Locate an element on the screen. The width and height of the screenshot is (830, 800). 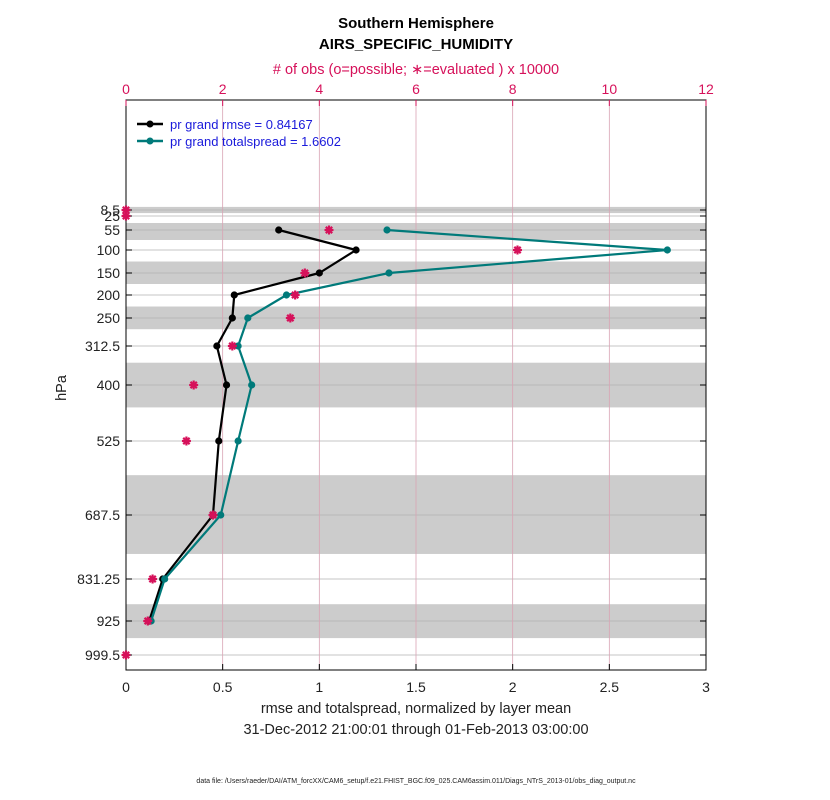
y-tick-label: 55 is located at coordinates (112, 230).